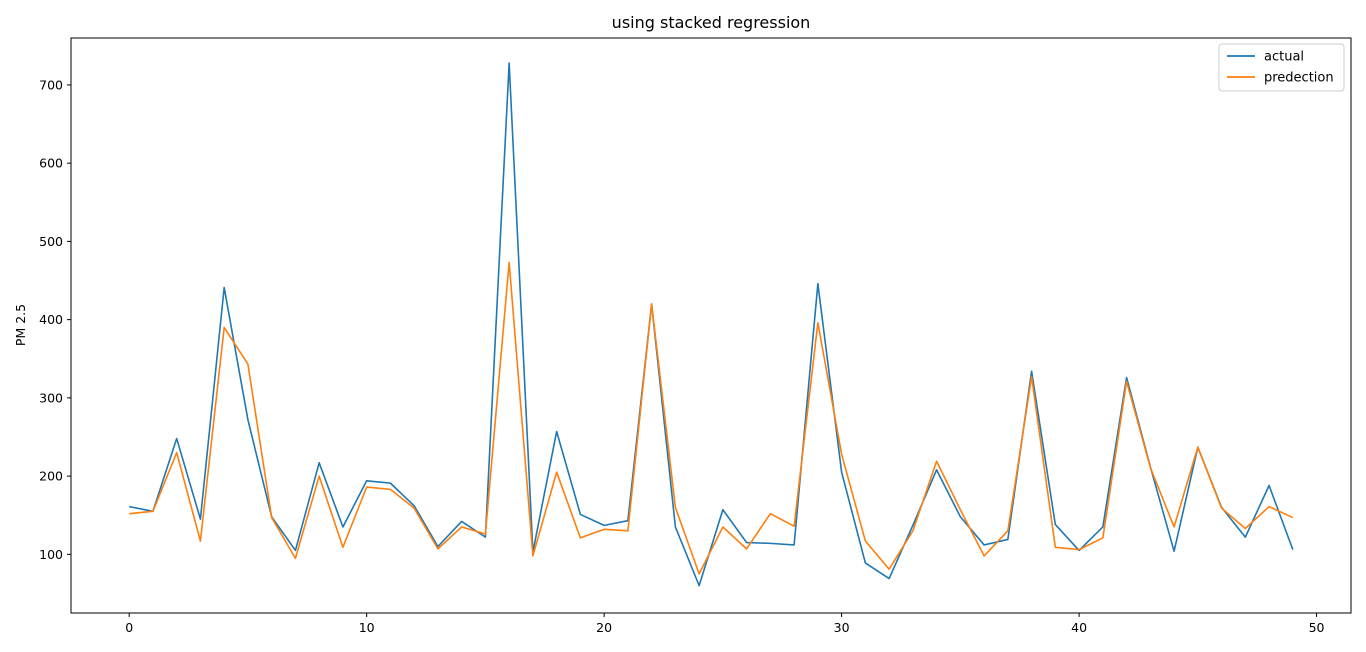 This screenshot has width=1366, height=652. Describe the element at coordinates (51, 163) in the screenshot. I see `y-tick-label: 600` at that location.